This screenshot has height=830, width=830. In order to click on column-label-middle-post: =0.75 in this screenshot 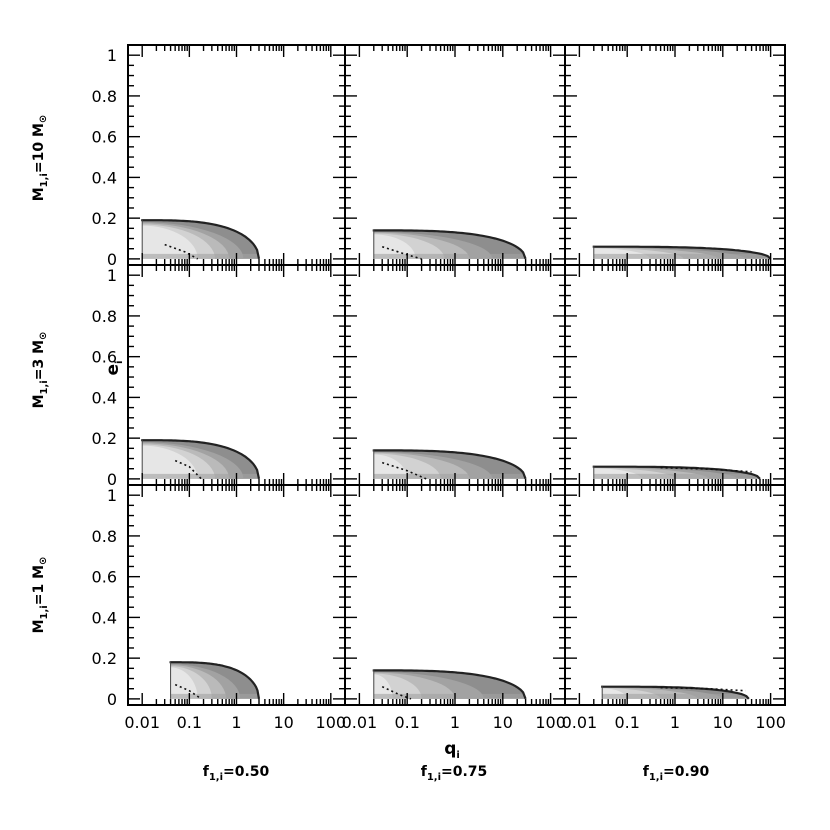, I will do `click(464, 772)`.